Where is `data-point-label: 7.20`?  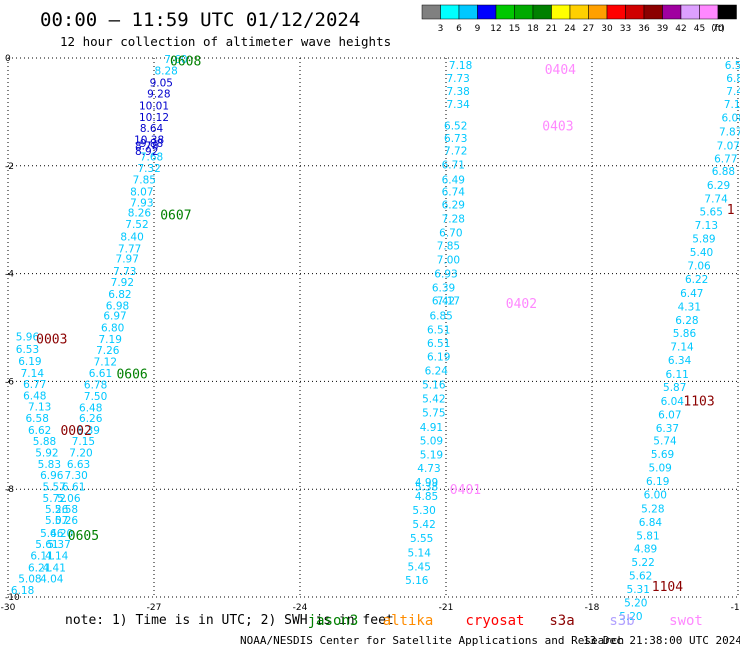 data-point-label: 7.20 is located at coordinates (80, 454).